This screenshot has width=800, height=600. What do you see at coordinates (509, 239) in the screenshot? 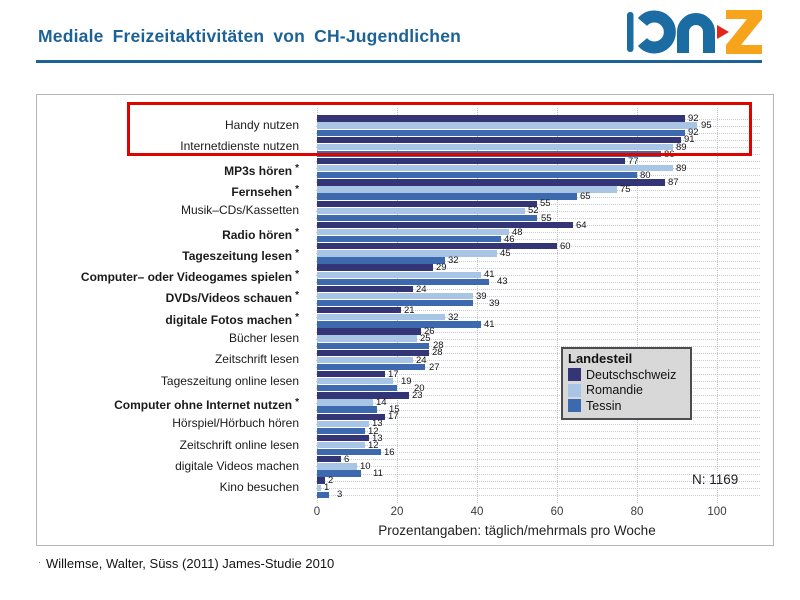
I see `bar-value-label: 46` at bounding box center [509, 239].